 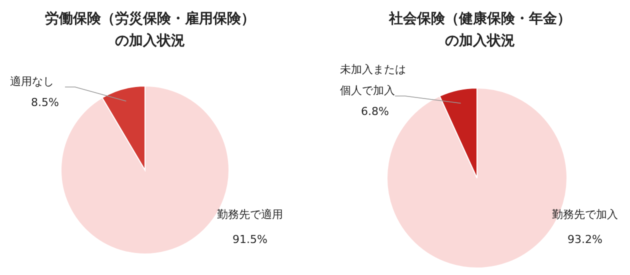 What do you see at coordinates (373, 80) in the screenshot?
I see `slice-label: 未加入または個人で加入` at bounding box center [373, 80].